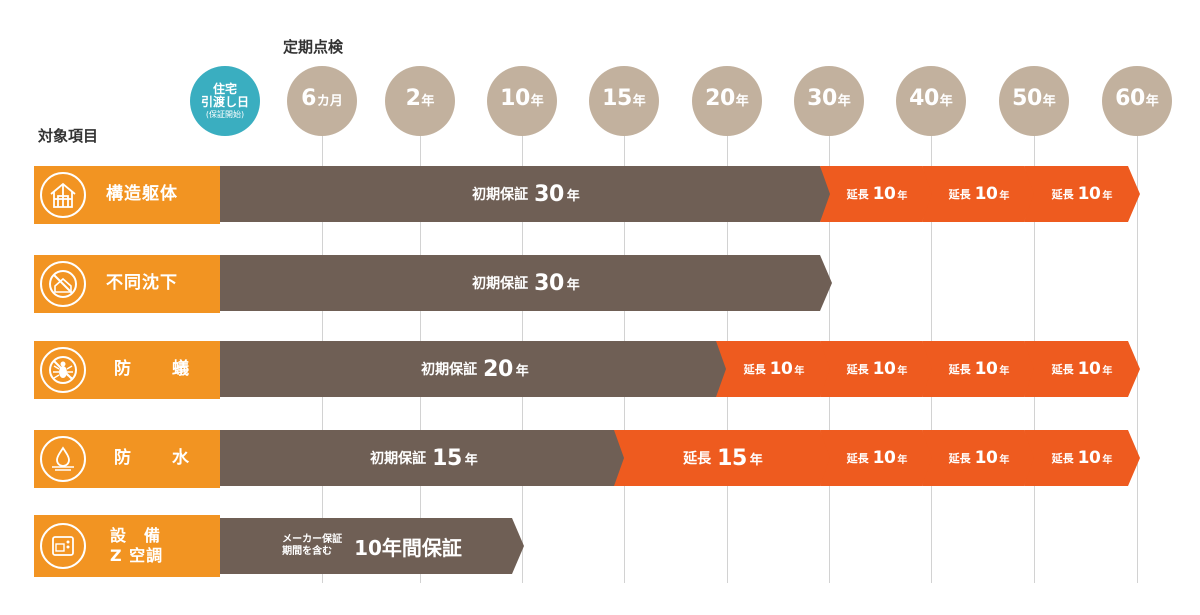 This screenshot has width=1200, height=615. I want to click on tick-num: 20, so click(720, 98).